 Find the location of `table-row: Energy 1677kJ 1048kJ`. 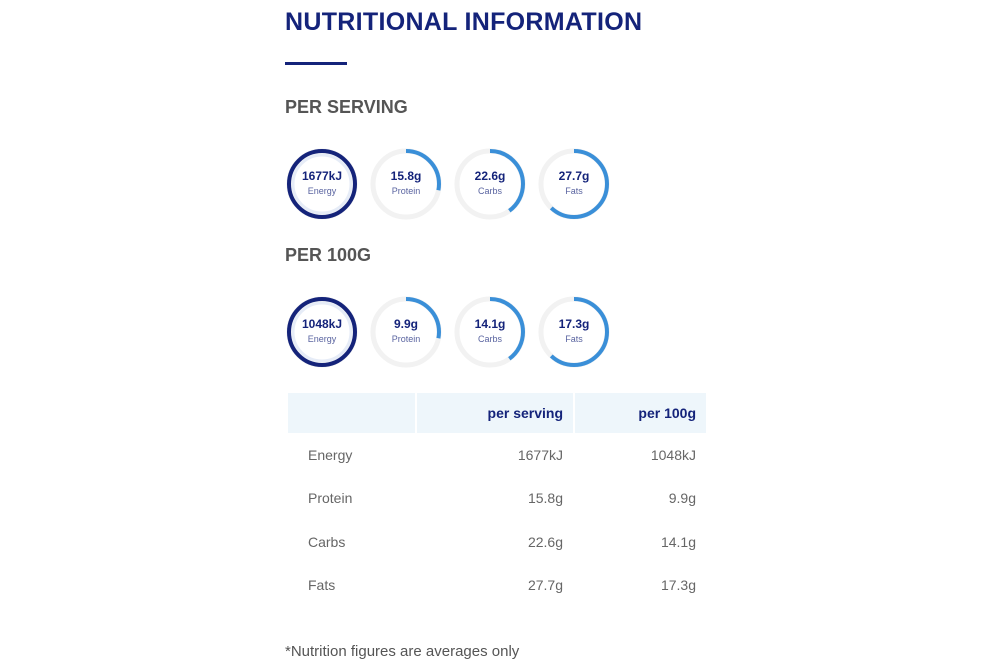

table-row: Energy 1677kJ 1048kJ is located at coordinates (497, 455).